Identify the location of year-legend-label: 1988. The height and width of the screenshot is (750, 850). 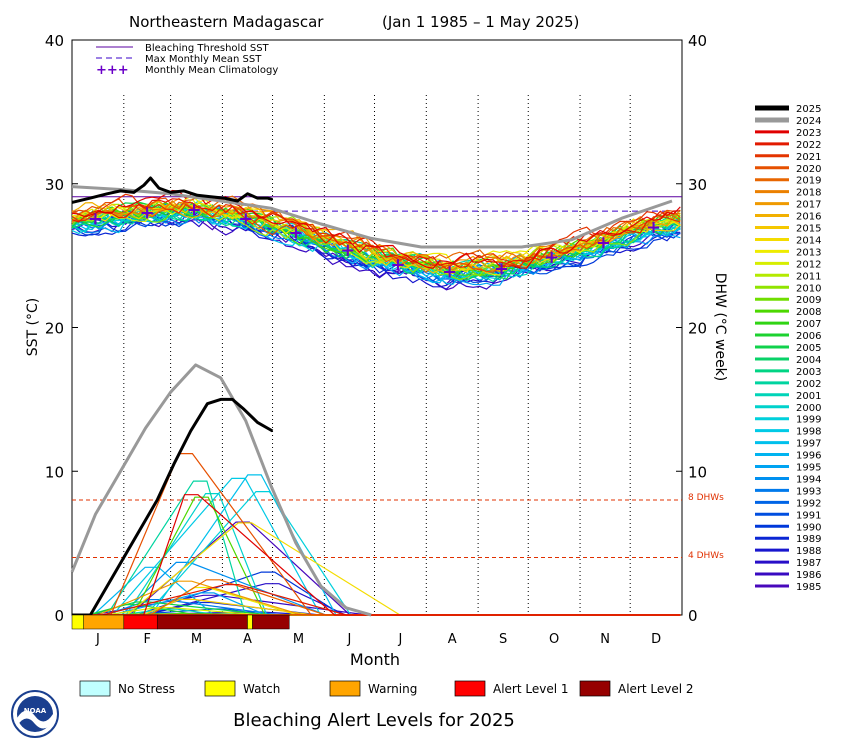
(808, 551).